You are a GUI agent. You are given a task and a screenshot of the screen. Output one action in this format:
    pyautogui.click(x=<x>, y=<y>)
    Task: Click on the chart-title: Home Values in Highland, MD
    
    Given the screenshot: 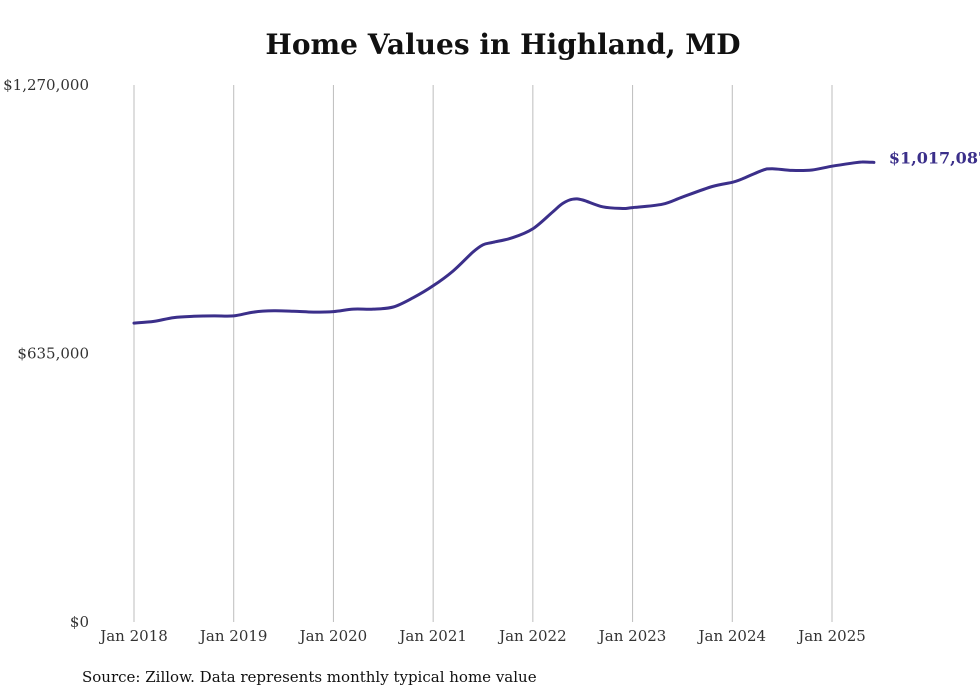 What is the action you would take?
    pyautogui.click(x=503, y=44)
    